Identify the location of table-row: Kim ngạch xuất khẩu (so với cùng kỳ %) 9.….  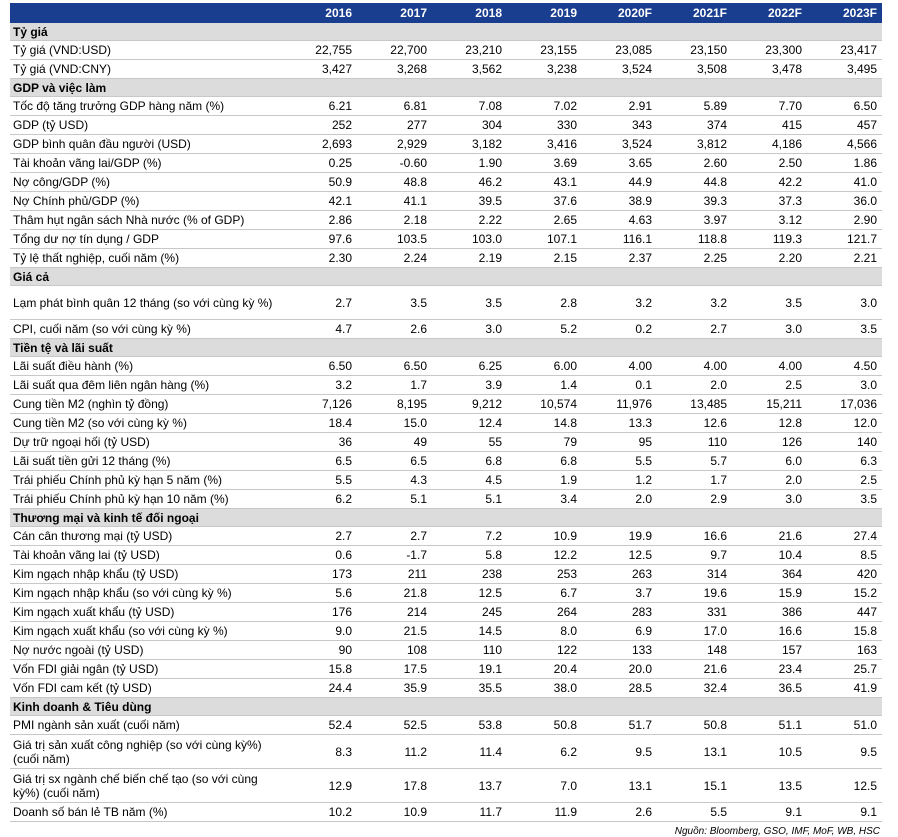
(446, 631).